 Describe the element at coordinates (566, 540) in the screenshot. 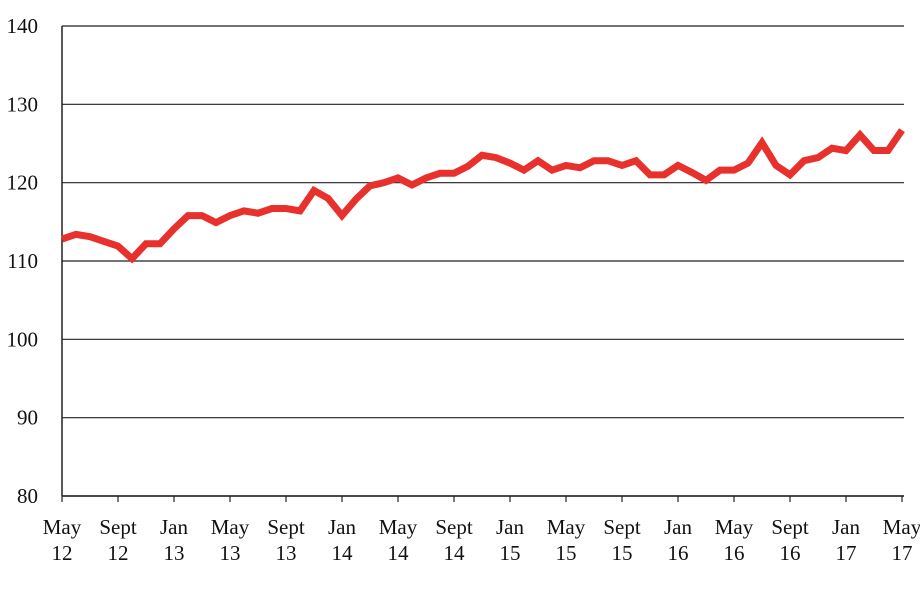

I see `x-tick-label: May 15` at that location.